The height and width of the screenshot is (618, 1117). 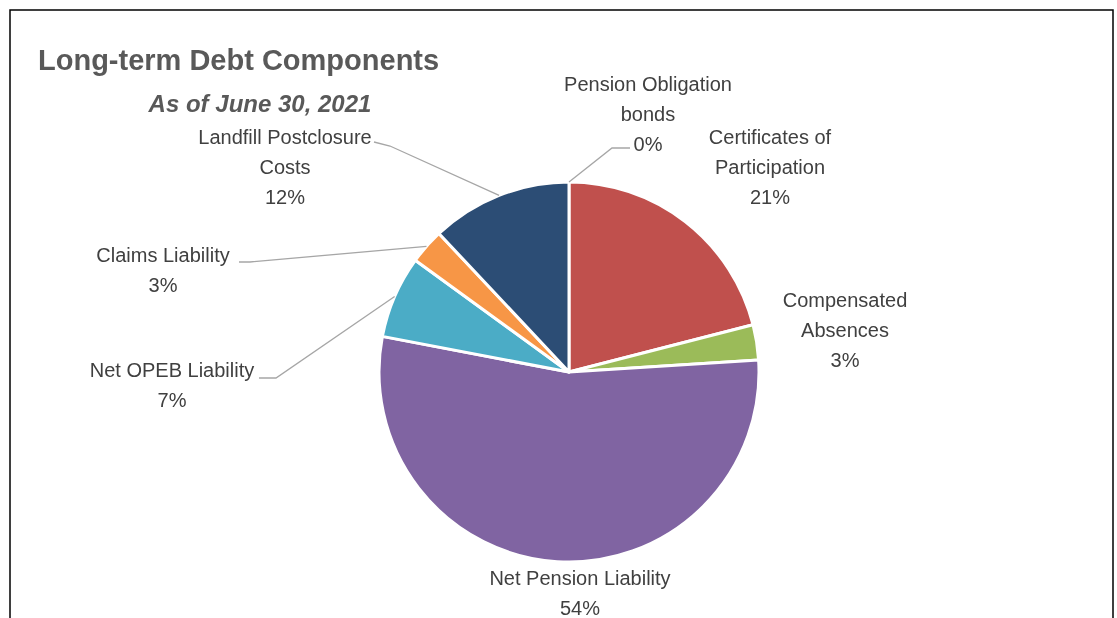 I want to click on slice-label: Net OPEB Liability, so click(x=172, y=370).